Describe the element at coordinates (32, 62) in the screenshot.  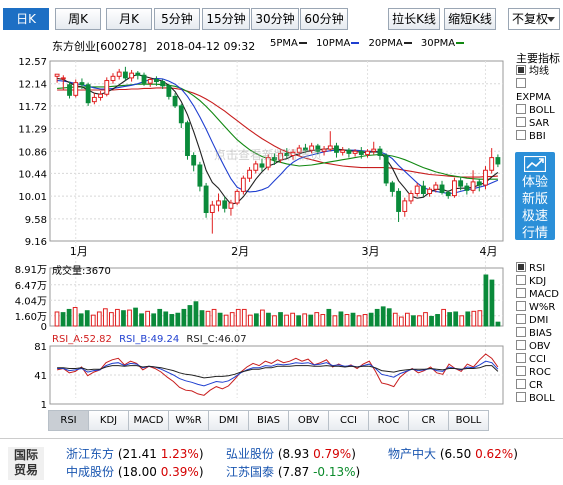
I see `price-tick-label: 12.57` at that location.